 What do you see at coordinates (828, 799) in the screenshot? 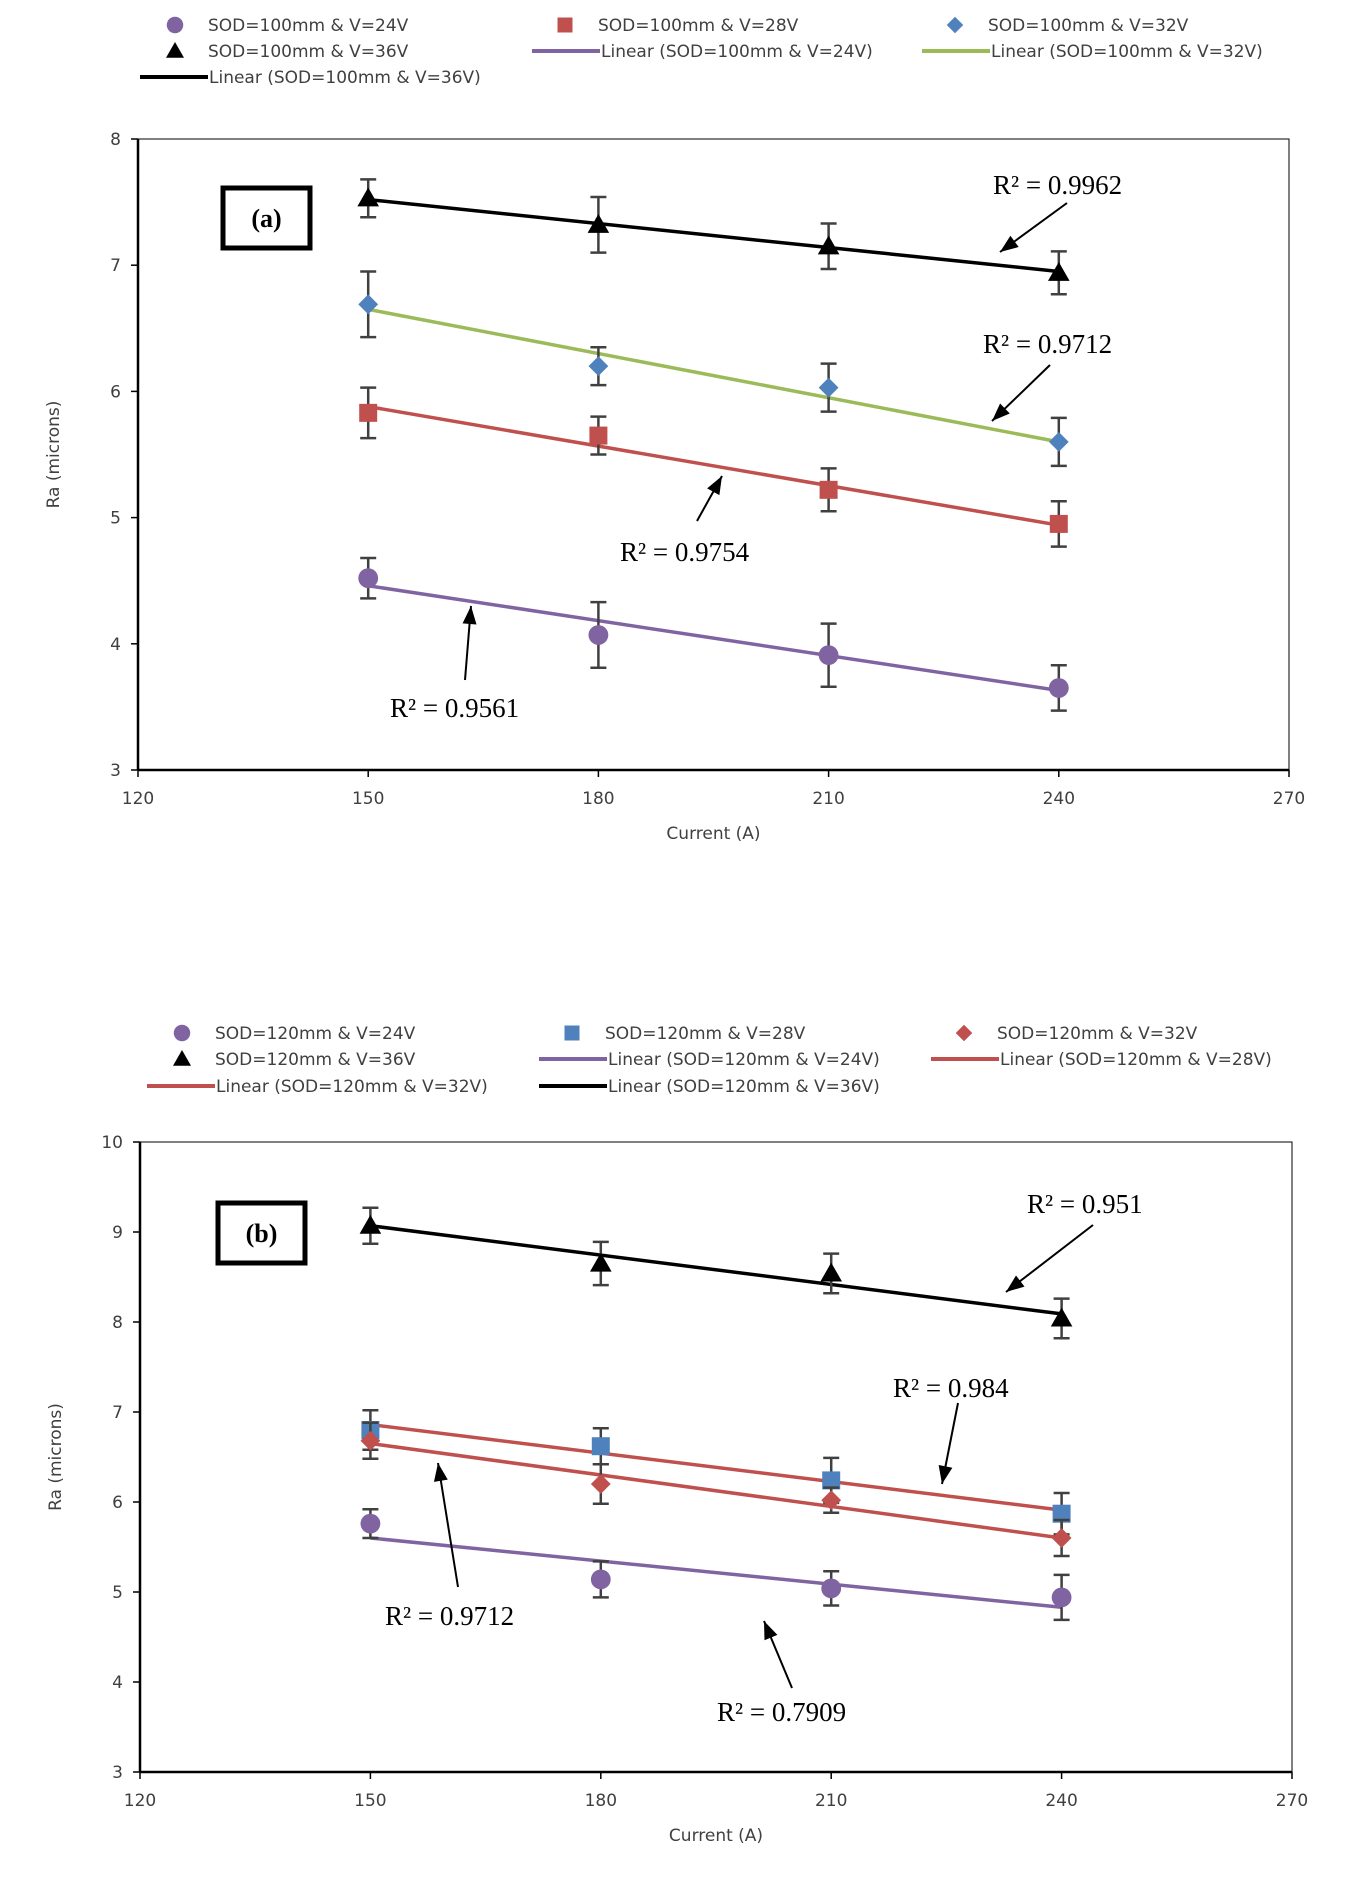
I see `x-tick-label: 210` at bounding box center [828, 799].